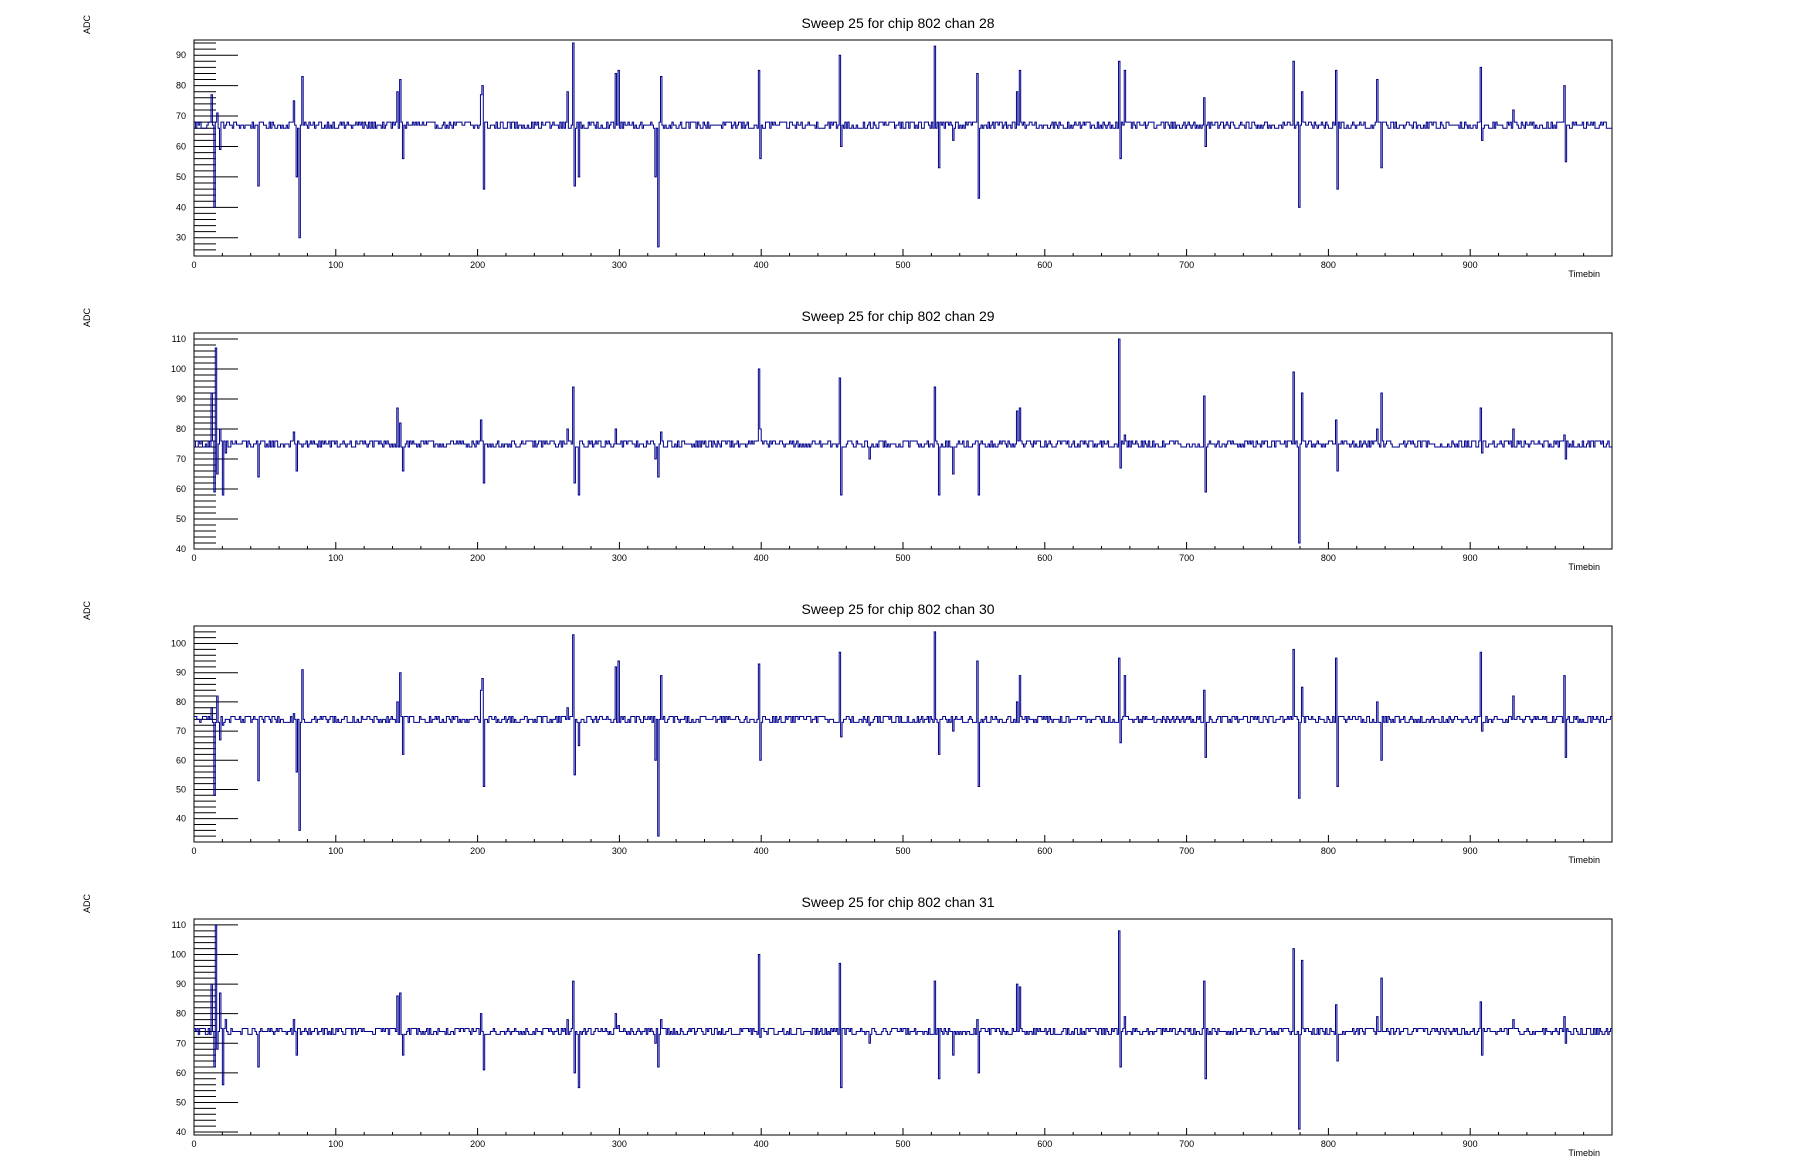  I want to click on chart-title: Sweep 25 for chip 802 chan 29, so click(898, 316).